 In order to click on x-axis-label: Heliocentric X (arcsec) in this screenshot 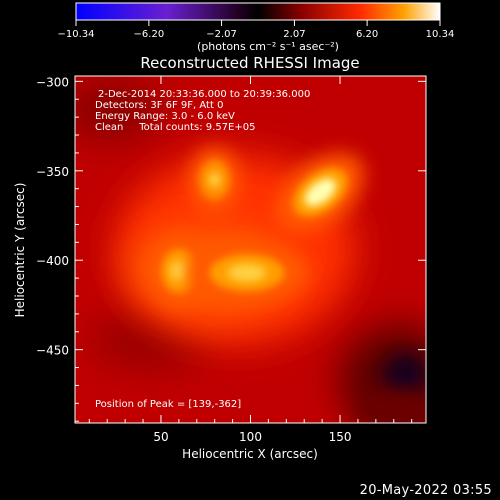, I will do `click(250, 454)`.